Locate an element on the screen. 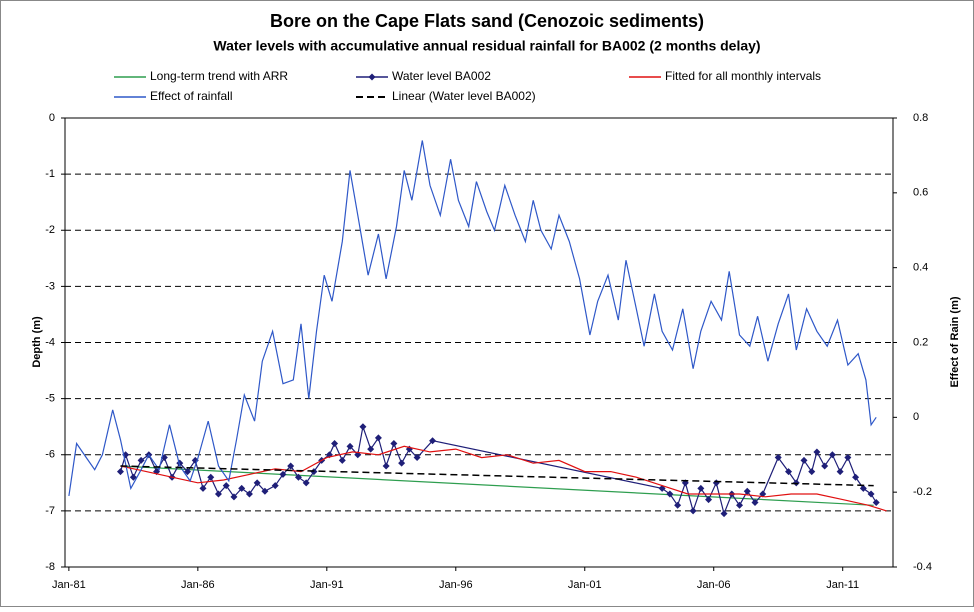 This screenshot has height=612, width=974. y-axis-label: Depth (m) is located at coordinates (37, 342).